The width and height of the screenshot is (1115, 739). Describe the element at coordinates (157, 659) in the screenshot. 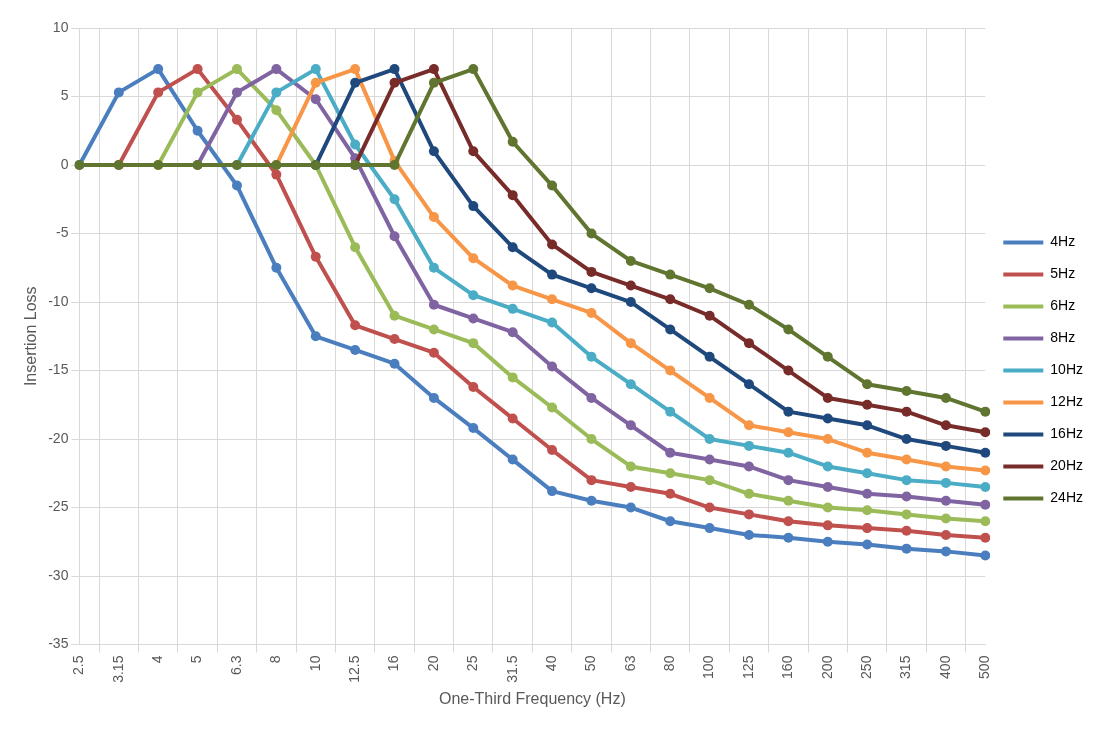

I see `x-tick-label: 4` at that location.